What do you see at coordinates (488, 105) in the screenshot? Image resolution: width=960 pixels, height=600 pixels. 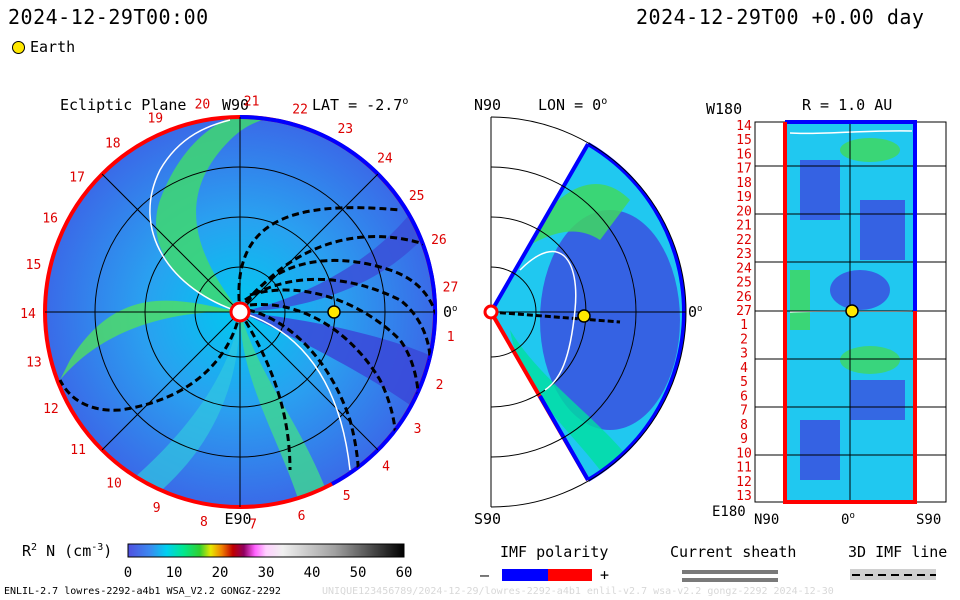 I see `meridional-top-label: N90` at bounding box center [488, 105].